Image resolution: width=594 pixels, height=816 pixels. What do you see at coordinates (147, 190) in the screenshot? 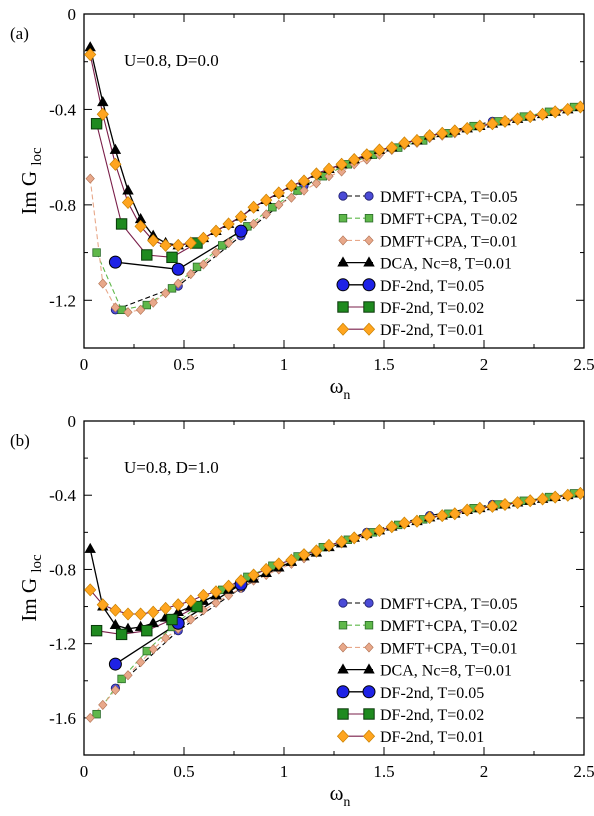
I see `series-line` at bounding box center [147, 190].